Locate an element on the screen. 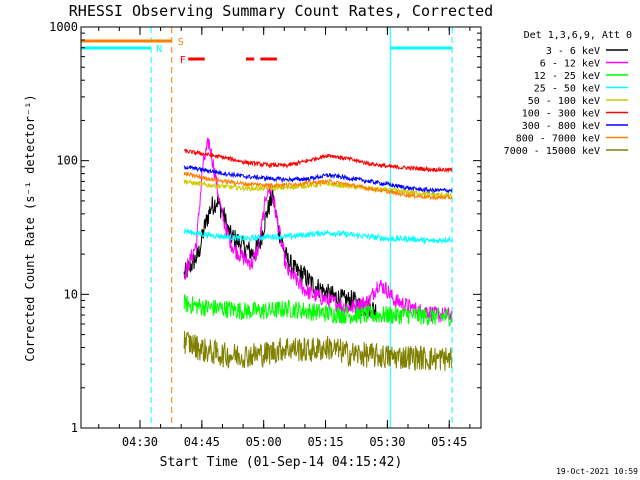 This screenshot has height=480, width=640. legend-label-3: 25 - 50 keV is located at coordinates (567, 89).